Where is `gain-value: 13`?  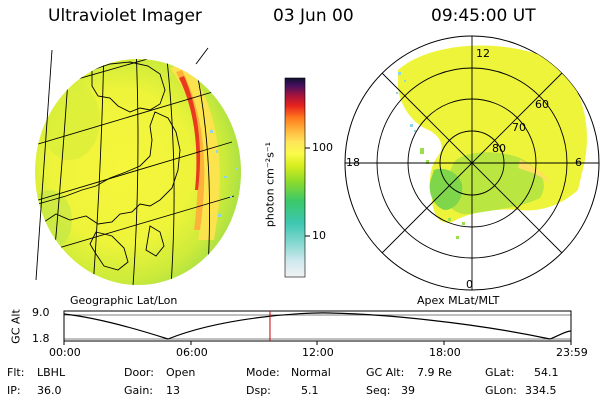 gain-value: 13 is located at coordinates (173, 390).